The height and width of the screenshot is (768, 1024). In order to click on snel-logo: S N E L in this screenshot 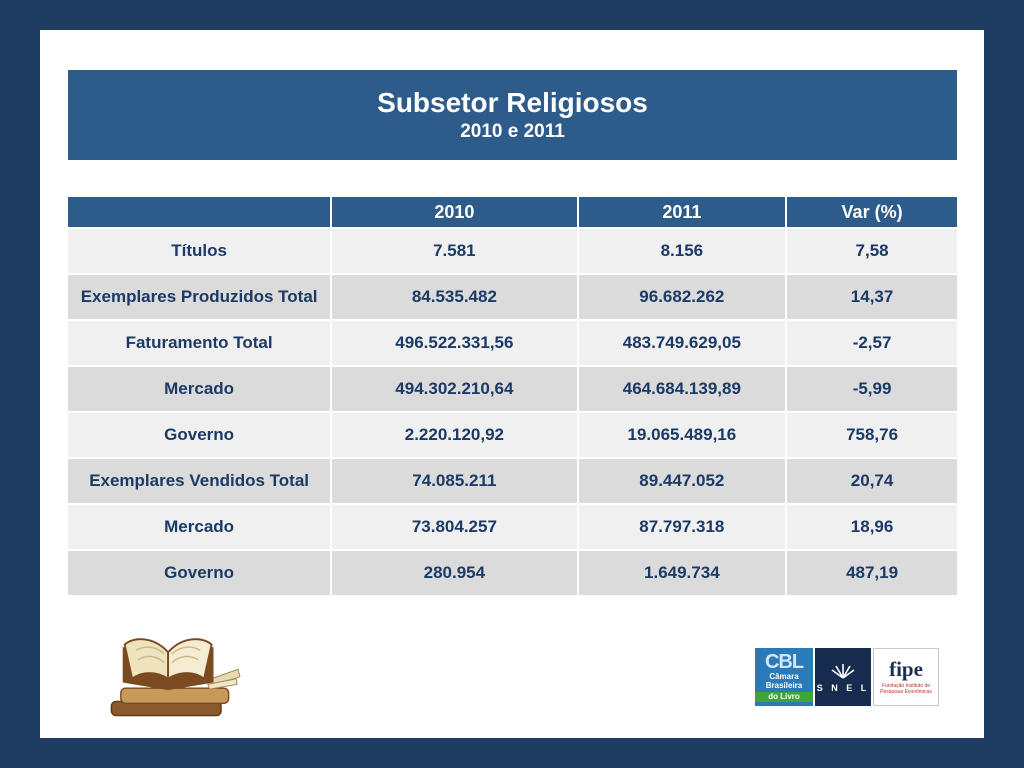, I will do `click(843, 677)`.